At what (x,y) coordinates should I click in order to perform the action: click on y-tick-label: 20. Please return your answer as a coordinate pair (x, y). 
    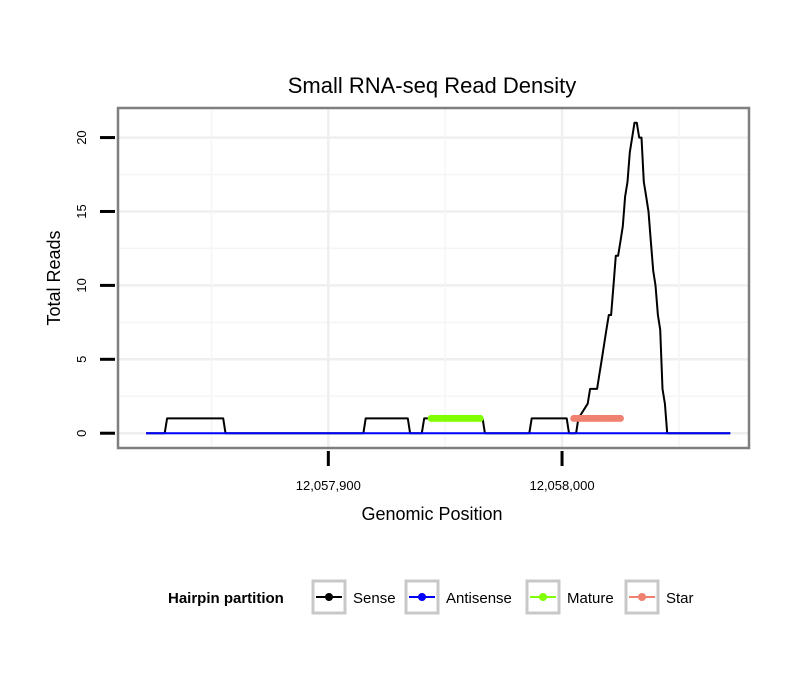
    Looking at the image, I should click on (81, 137).